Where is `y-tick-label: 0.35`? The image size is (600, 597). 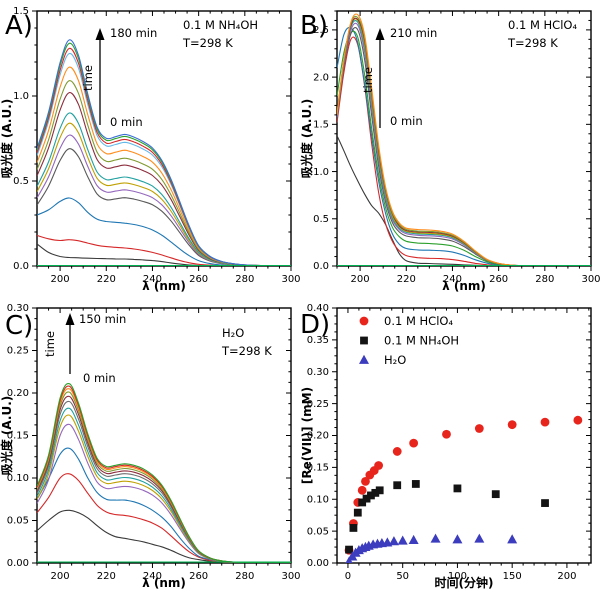 y-tick-label: 0.35 is located at coordinates (318, 340).